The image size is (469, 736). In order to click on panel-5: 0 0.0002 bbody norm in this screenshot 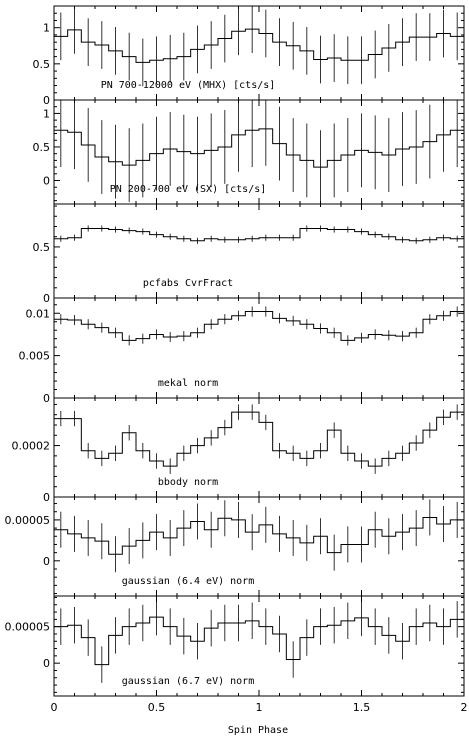, I will do `click(238, 450)`.